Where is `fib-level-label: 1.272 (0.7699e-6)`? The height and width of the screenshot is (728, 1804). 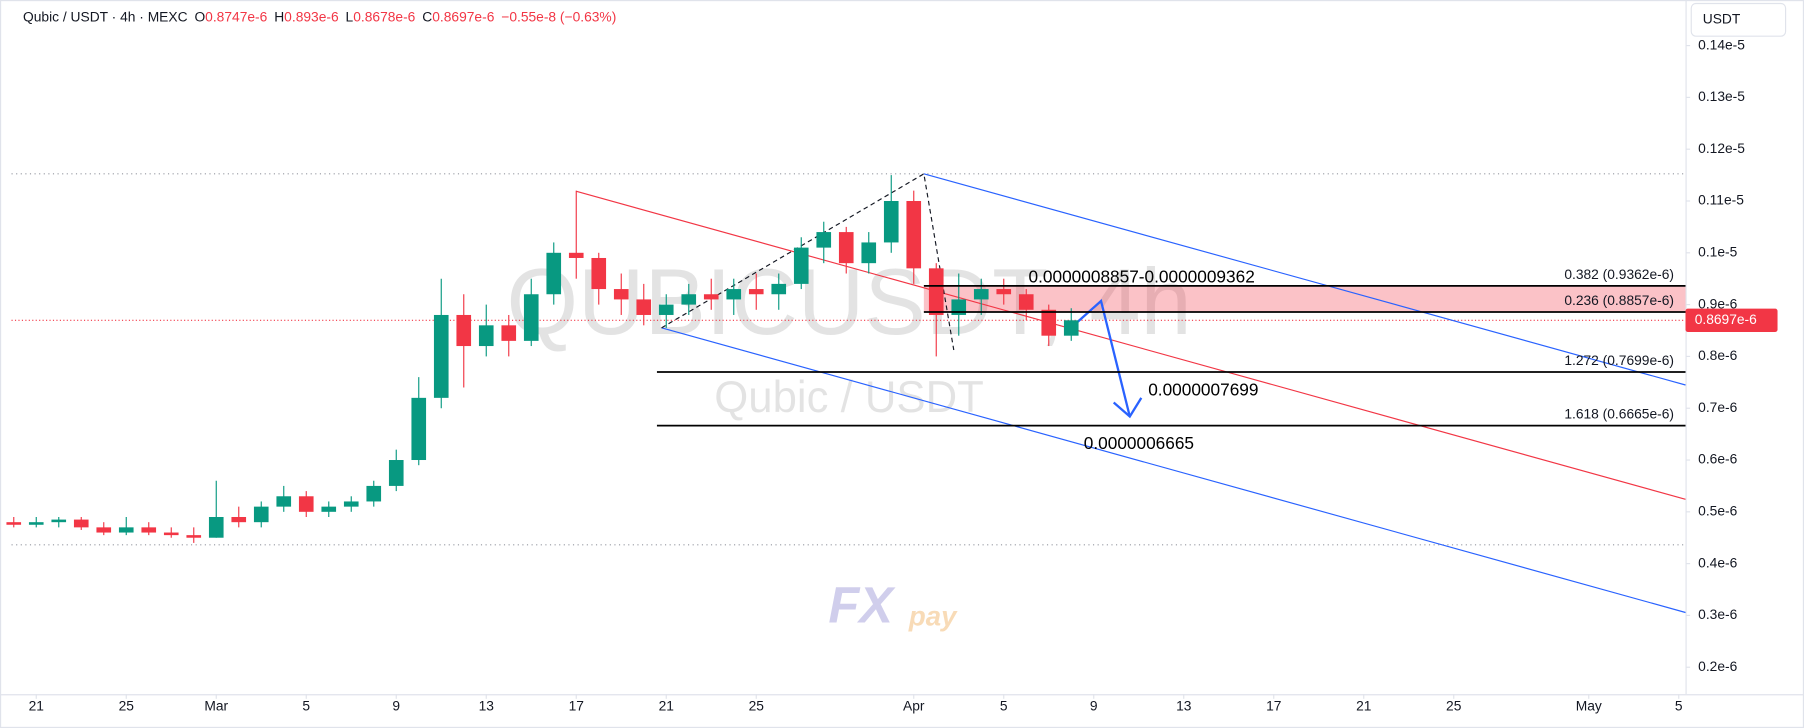 fib-level-label: 1.272 (0.7699e-6) is located at coordinates (1619, 360).